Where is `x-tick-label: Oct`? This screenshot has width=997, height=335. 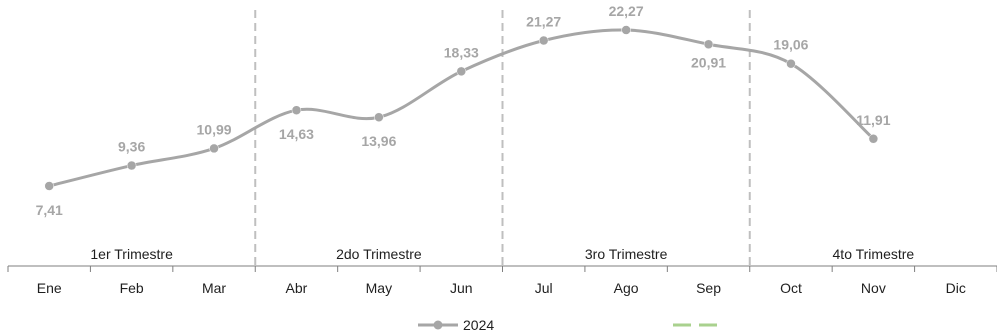
x-tick-label: Oct is located at coordinates (791, 288).